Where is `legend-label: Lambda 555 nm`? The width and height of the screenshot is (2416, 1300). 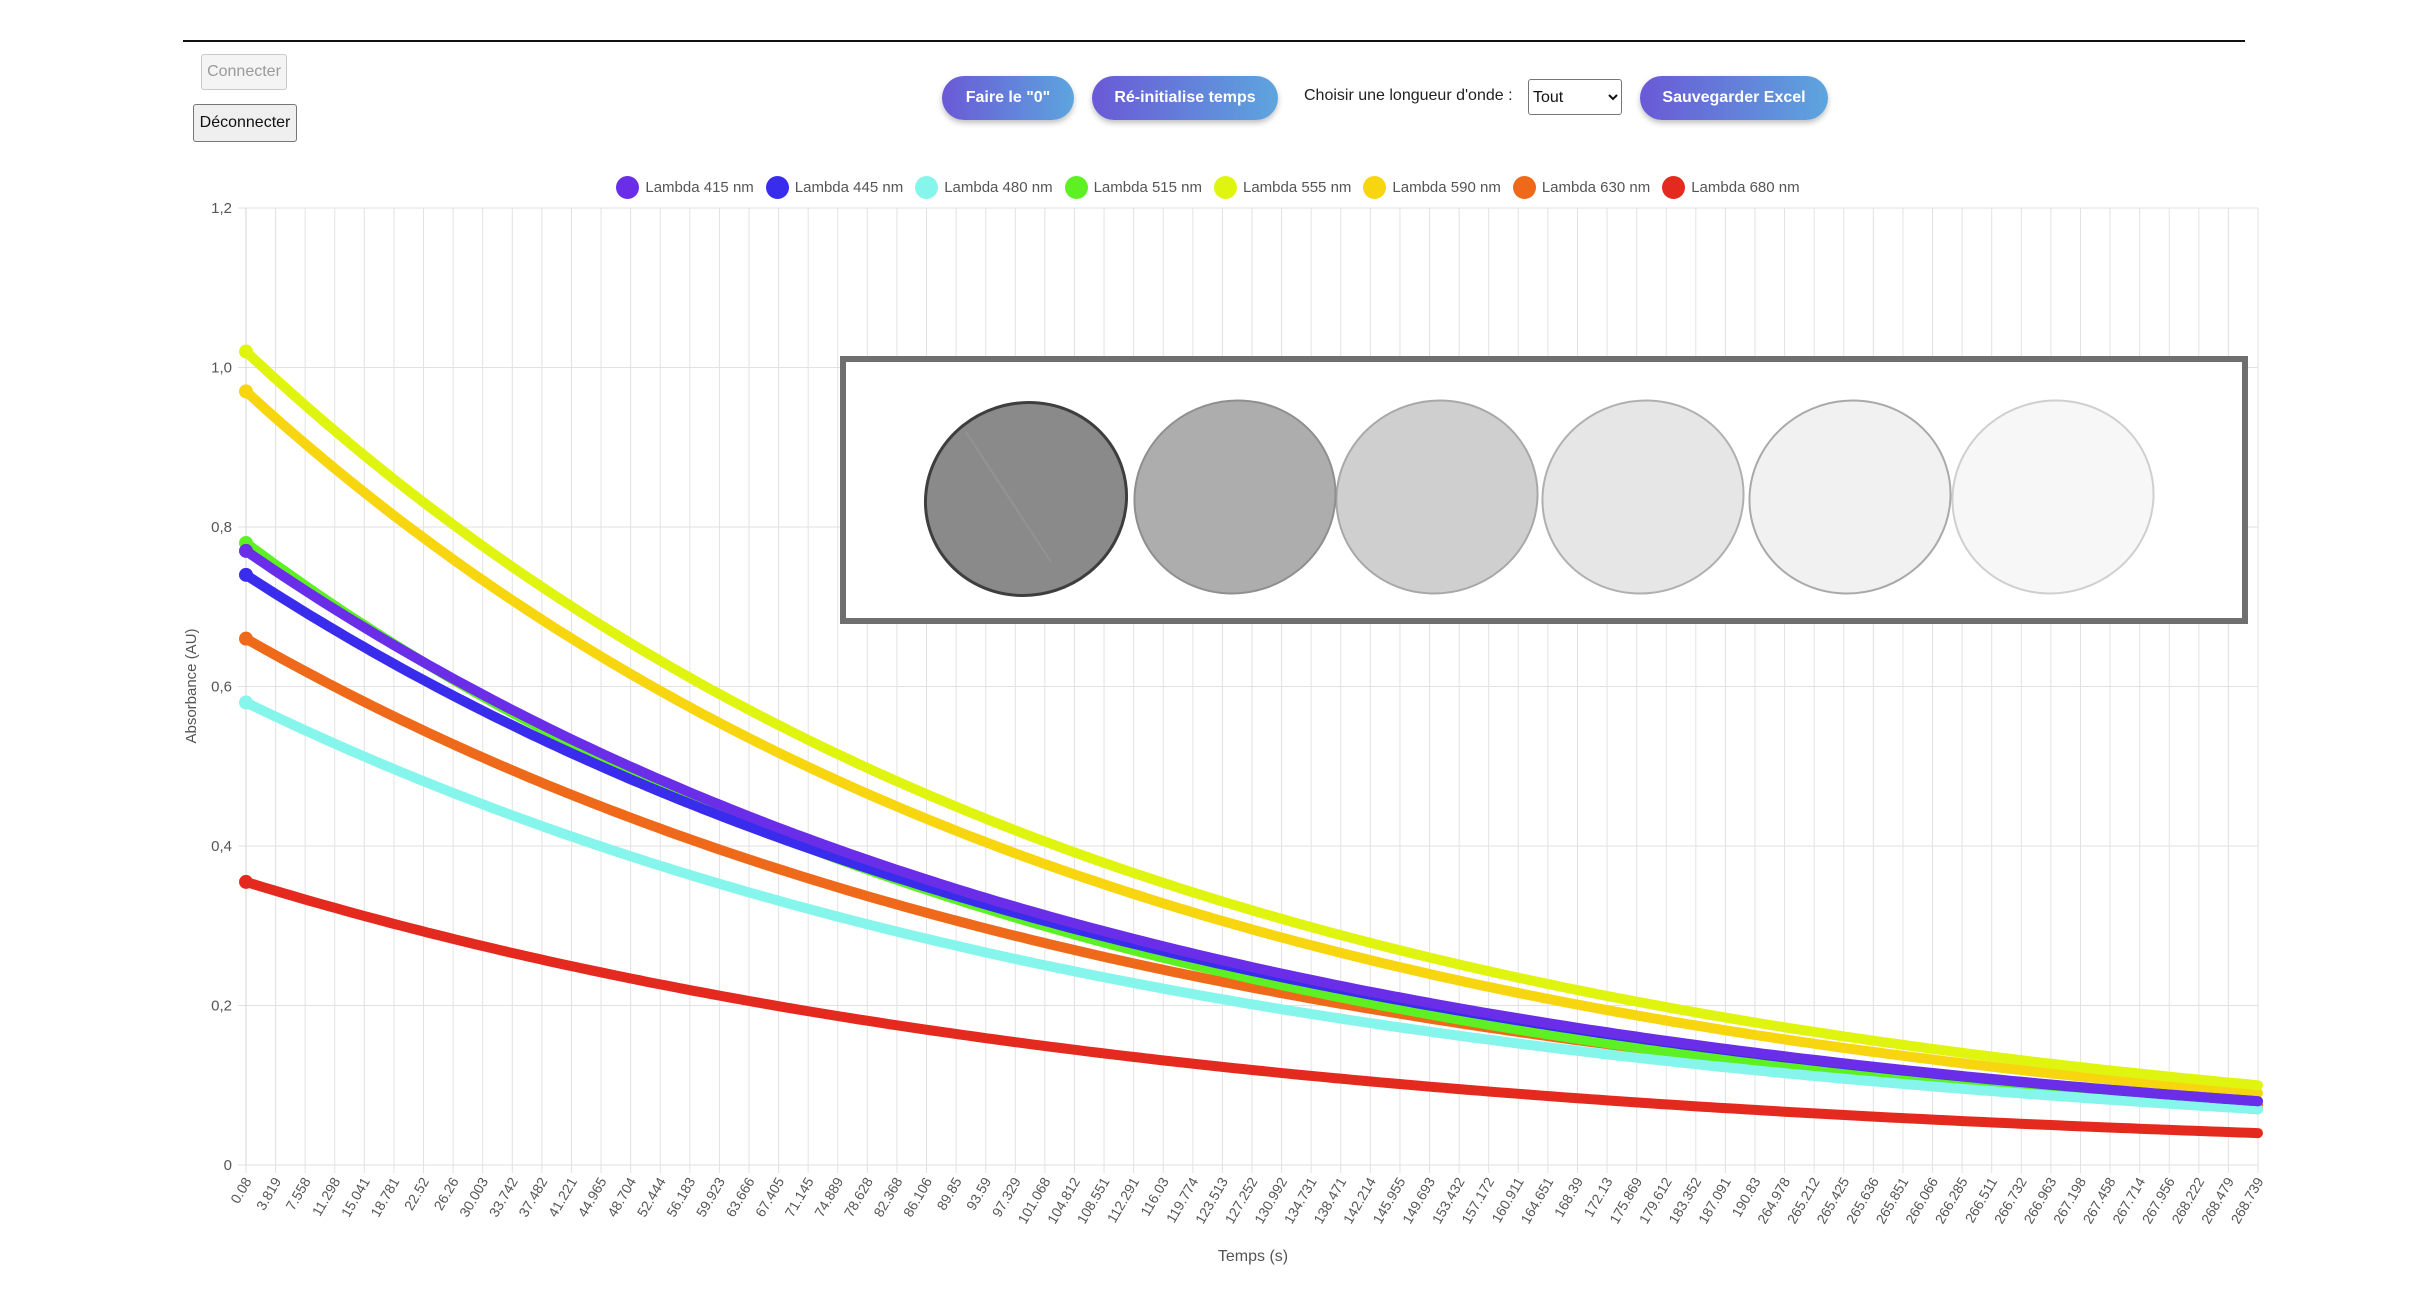
legend-label: Lambda 555 nm is located at coordinates (1297, 187).